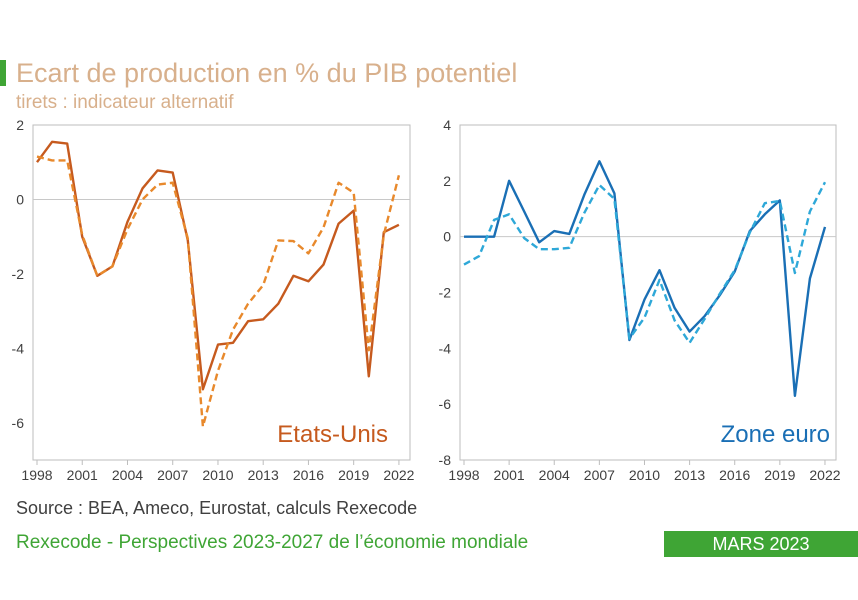 This screenshot has width=858, height=600. What do you see at coordinates (824, 475) in the screenshot?
I see `ez-x-tick-label: 2022` at bounding box center [824, 475].